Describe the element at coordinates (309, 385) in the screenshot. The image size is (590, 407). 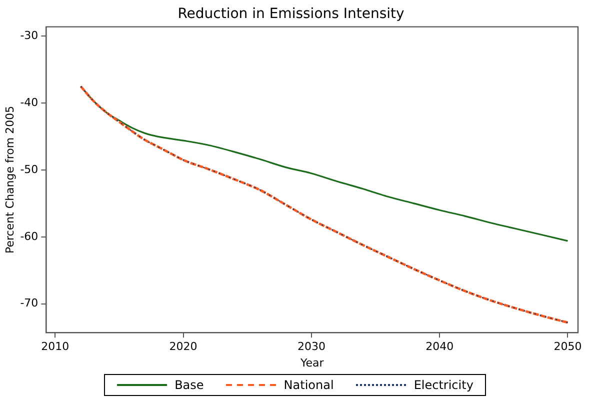
I see `legend-label: National` at that location.